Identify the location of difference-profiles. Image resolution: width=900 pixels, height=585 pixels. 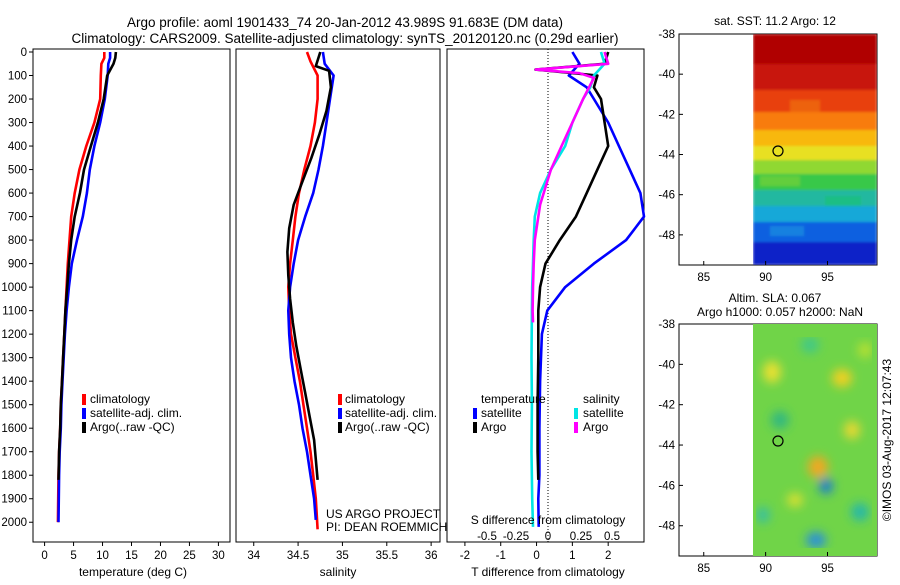
(588, 289).